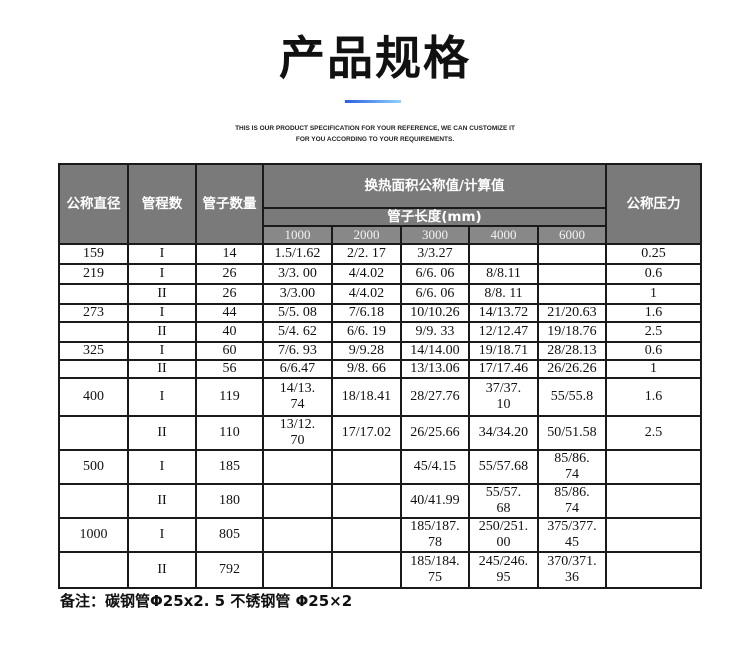 Image resolution: width=750 pixels, height=652 pixels. What do you see at coordinates (572, 351) in the screenshot?
I see `cell-area-6000: 28/28.13` at bounding box center [572, 351].